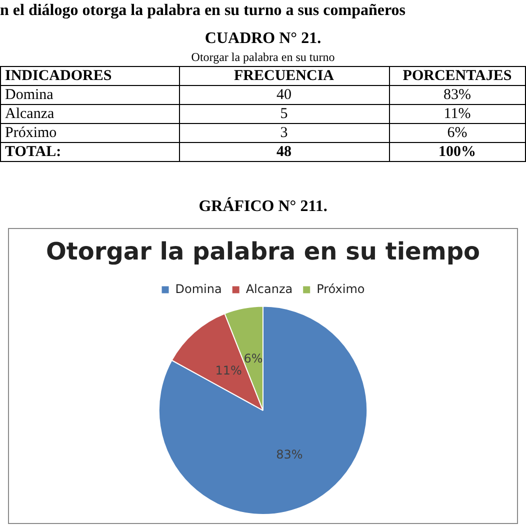 This screenshot has height=528, width=526. I want to click on data-label: 6%, so click(253, 358).